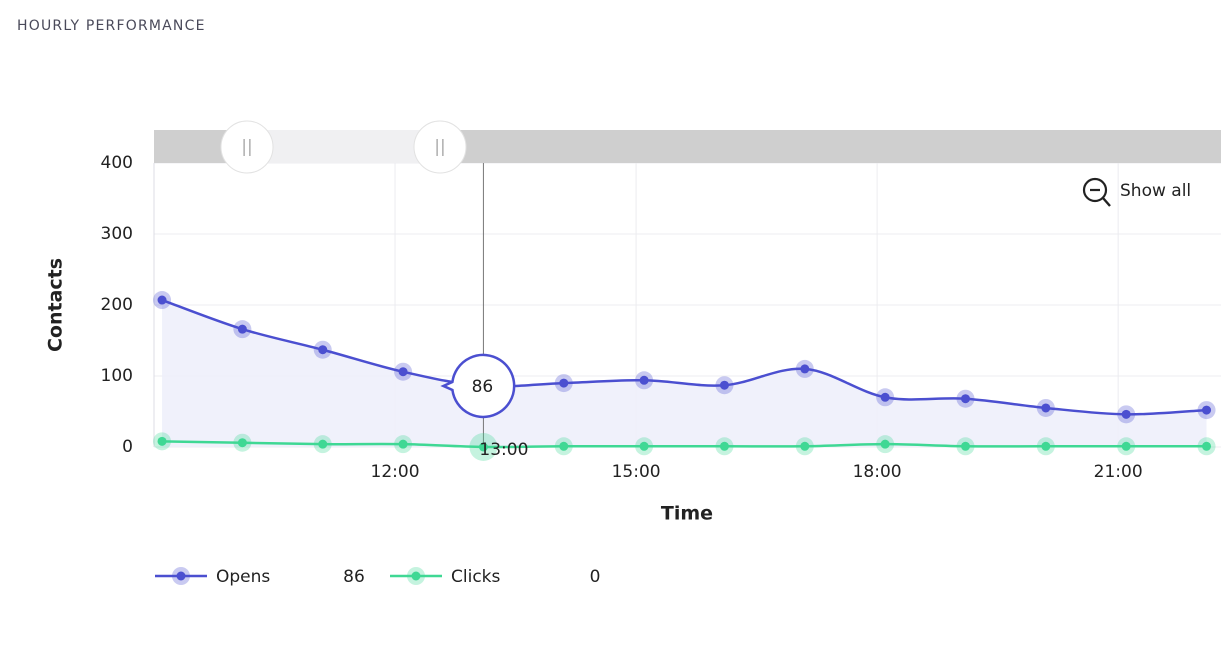 The image size is (1228, 662). What do you see at coordinates (56, 305) in the screenshot?
I see `y-axis-label: Contacts` at bounding box center [56, 305].